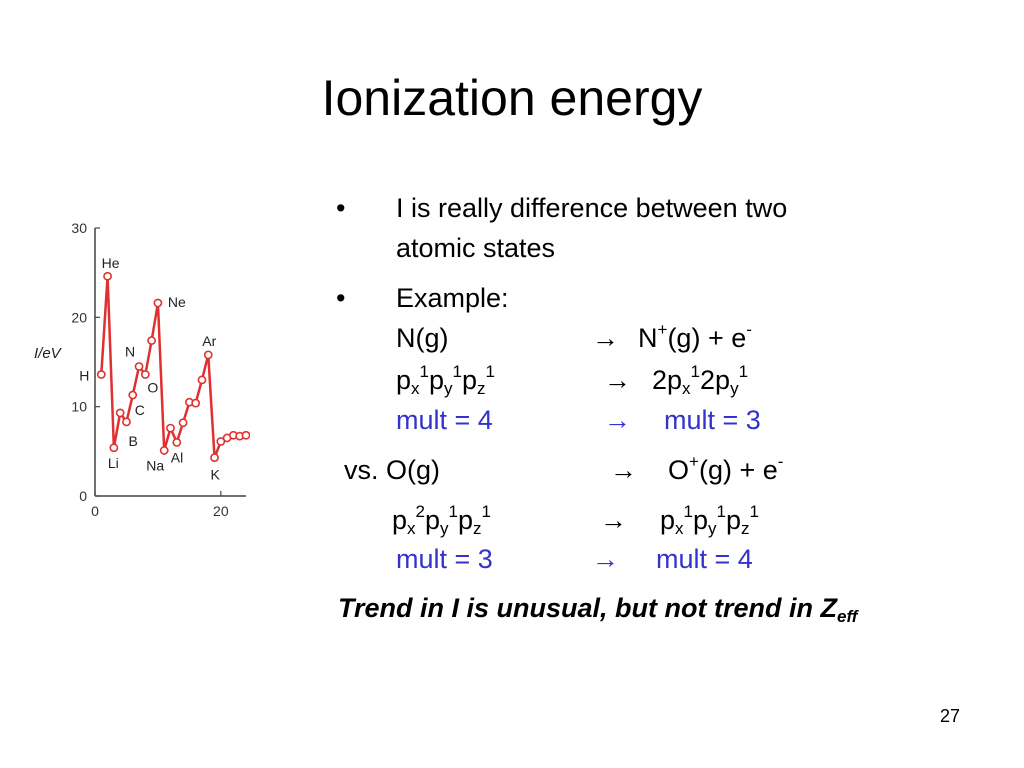 The image size is (1024, 768). What do you see at coordinates (113, 463) in the screenshot?
I see `annotation-li: Li` at bounding box center [113, 463].